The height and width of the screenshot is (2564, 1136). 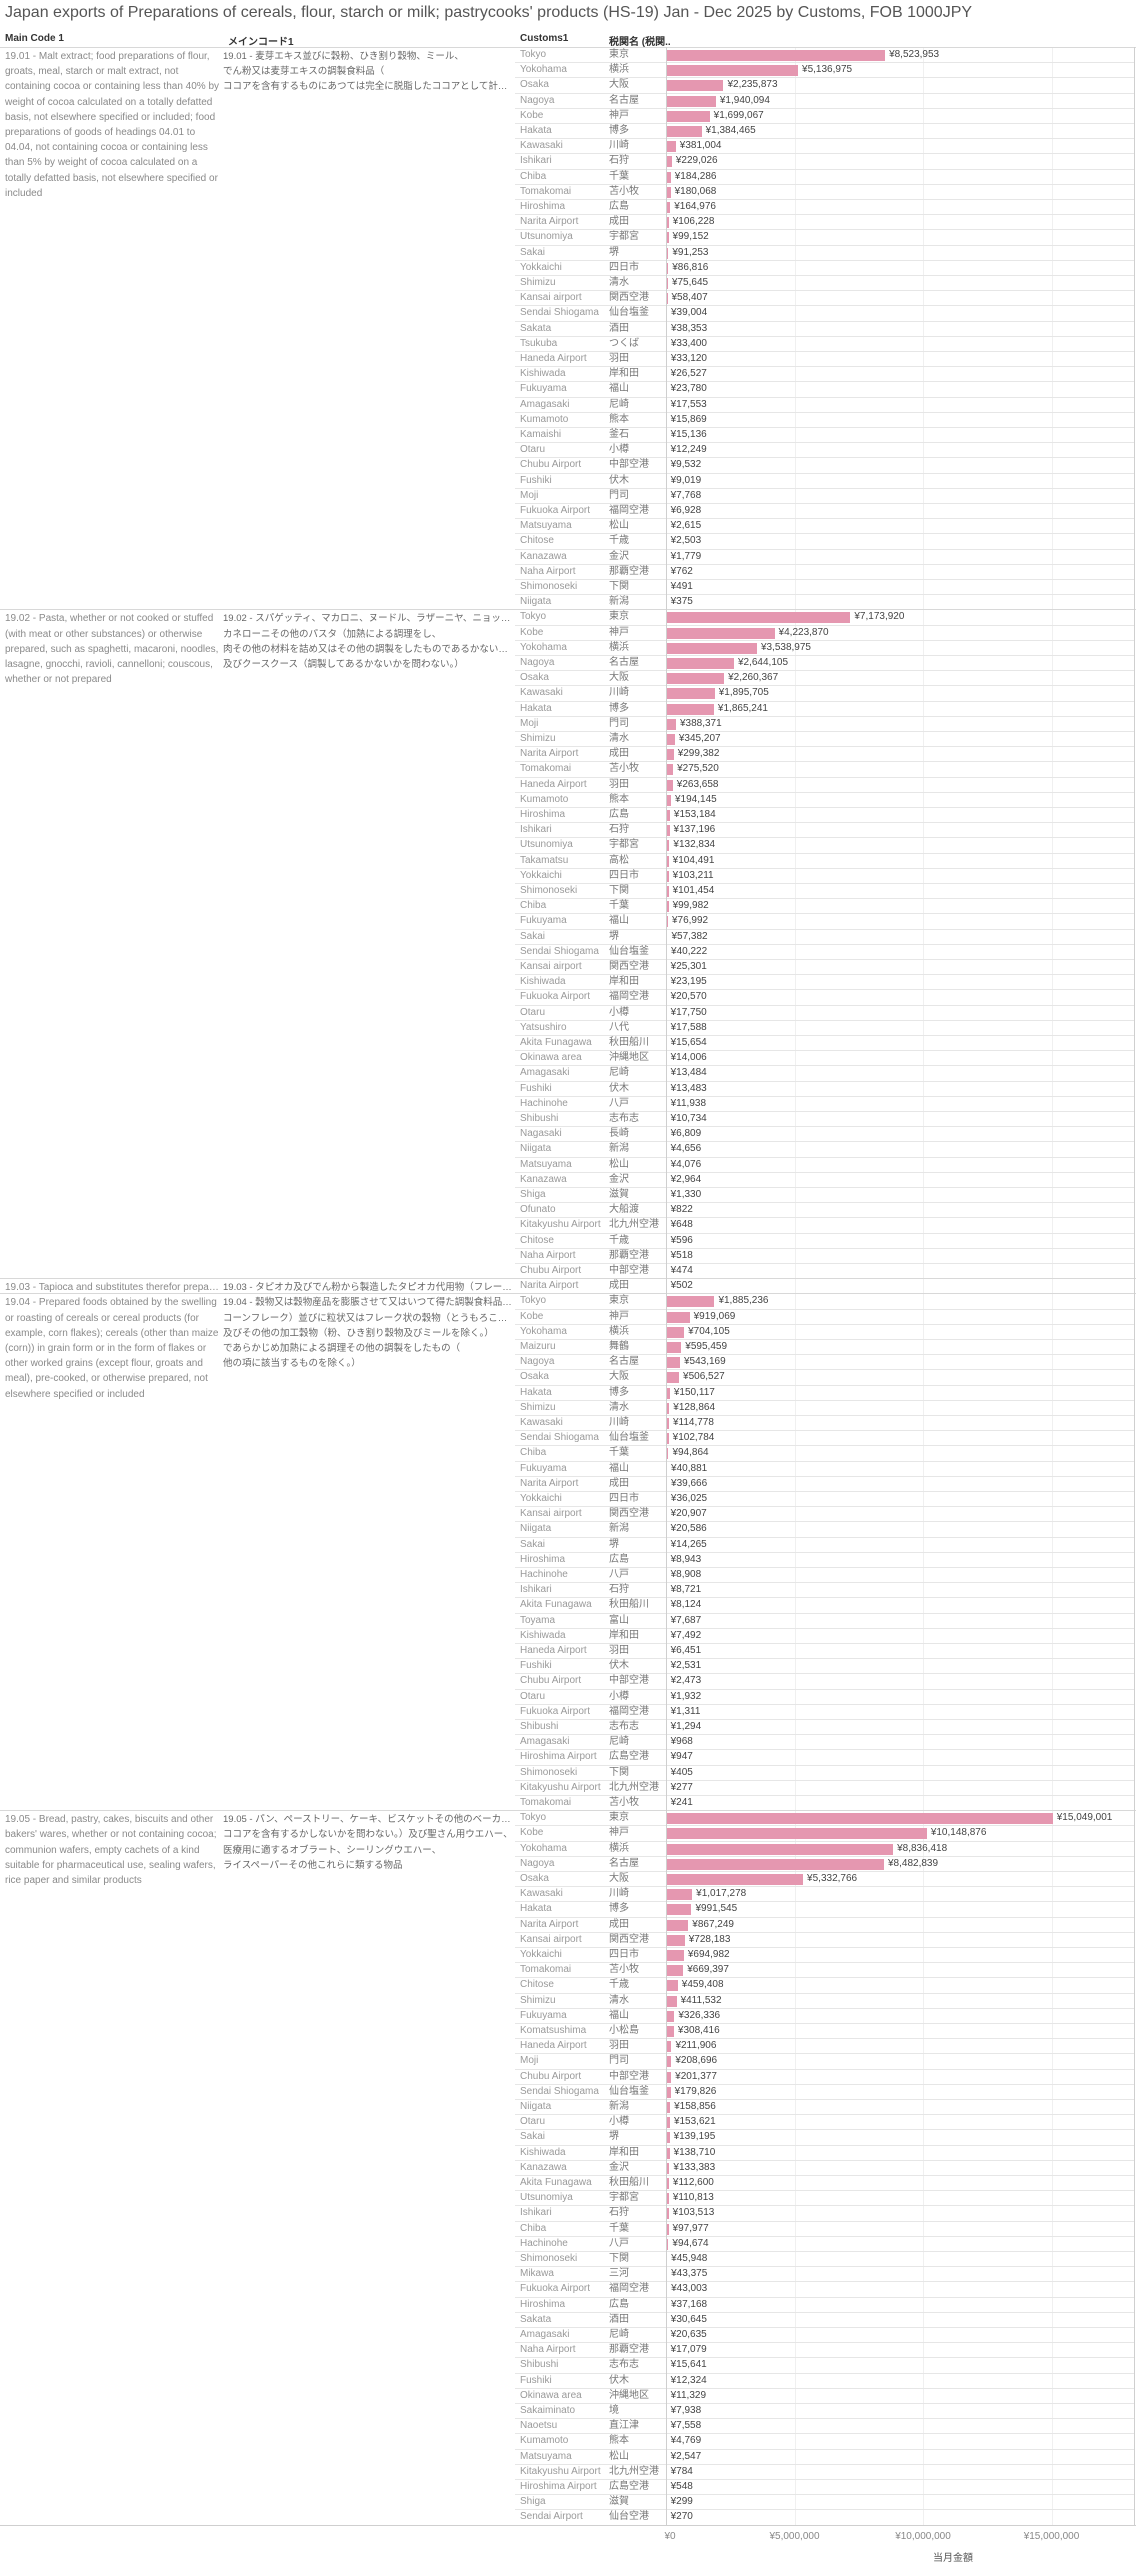 What do you see at coordinates (825, 816) in the screenshot?
I see `table-row: Hiroshima 広島 ¥153,184` at bounding box center [825, 816].